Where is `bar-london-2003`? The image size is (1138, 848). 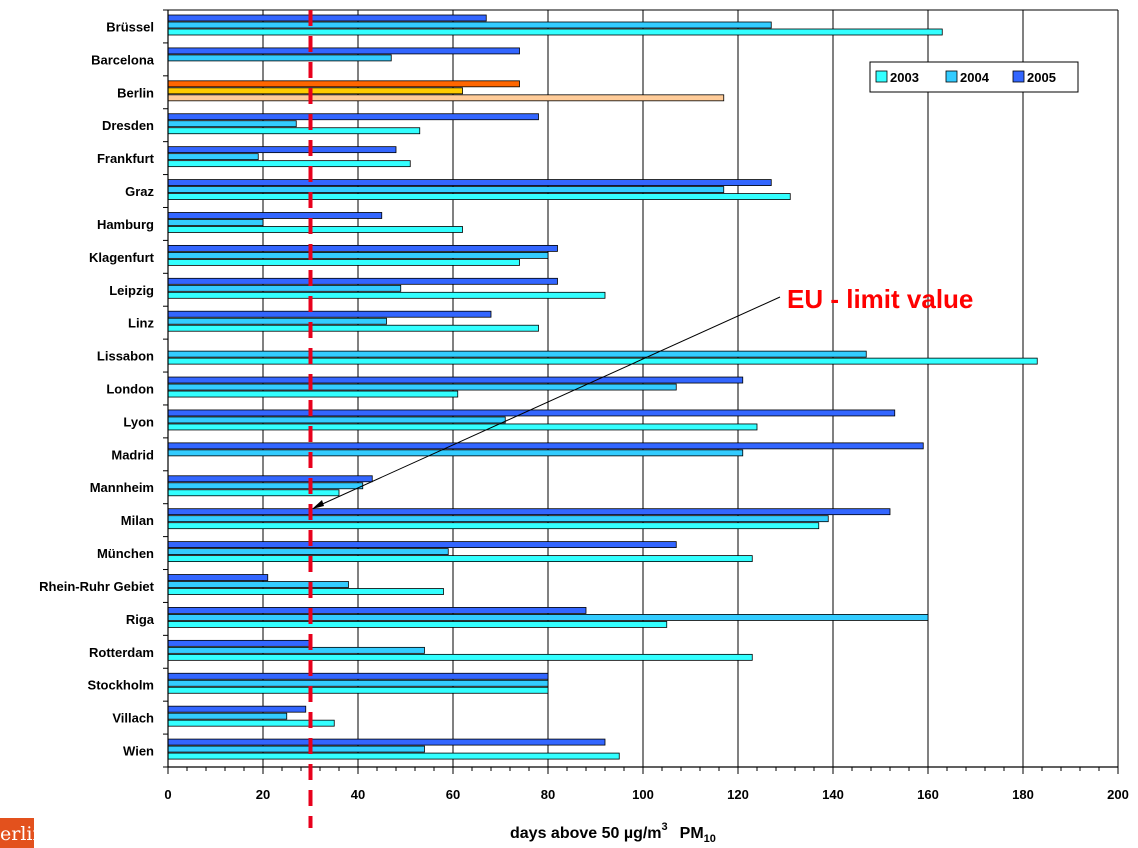
bar-london-2003 is located at coordinates (313, 394).